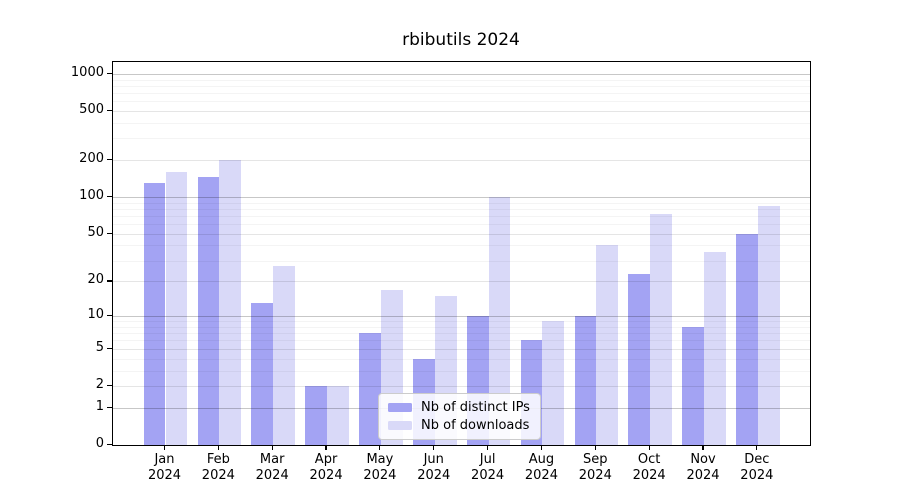 This screenshot has width=900, height=500. I want to click on bar-distinct-ips-oct, so click(639, 359).